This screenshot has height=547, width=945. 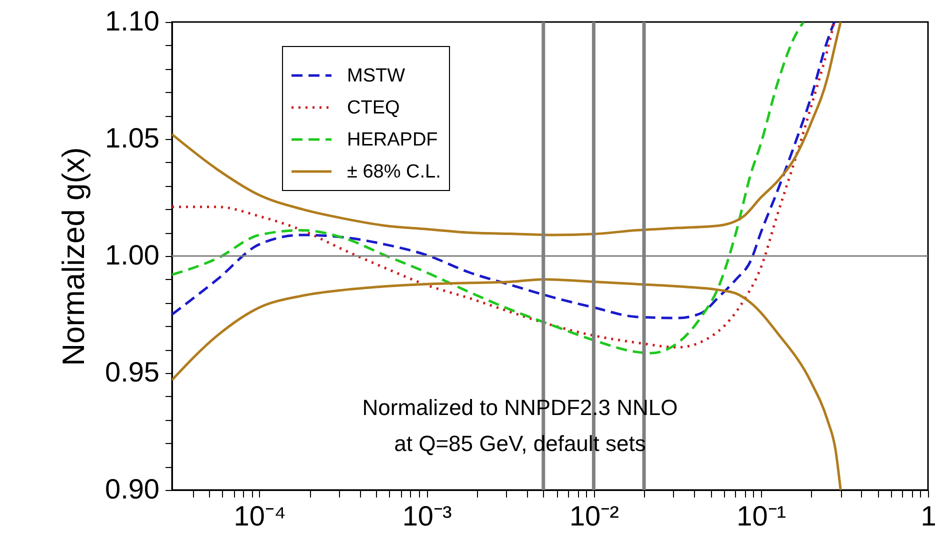 I want to click on legend-label: CTEQ, so click(x=373, y=108).